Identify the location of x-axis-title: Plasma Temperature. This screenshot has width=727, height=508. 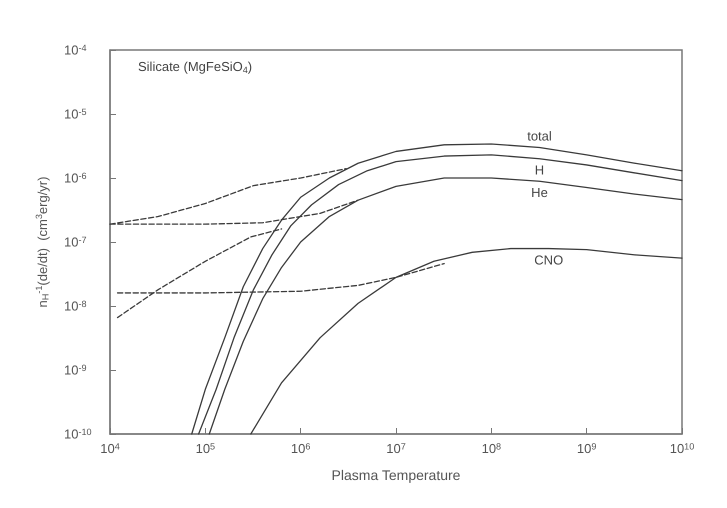
(396, 475).